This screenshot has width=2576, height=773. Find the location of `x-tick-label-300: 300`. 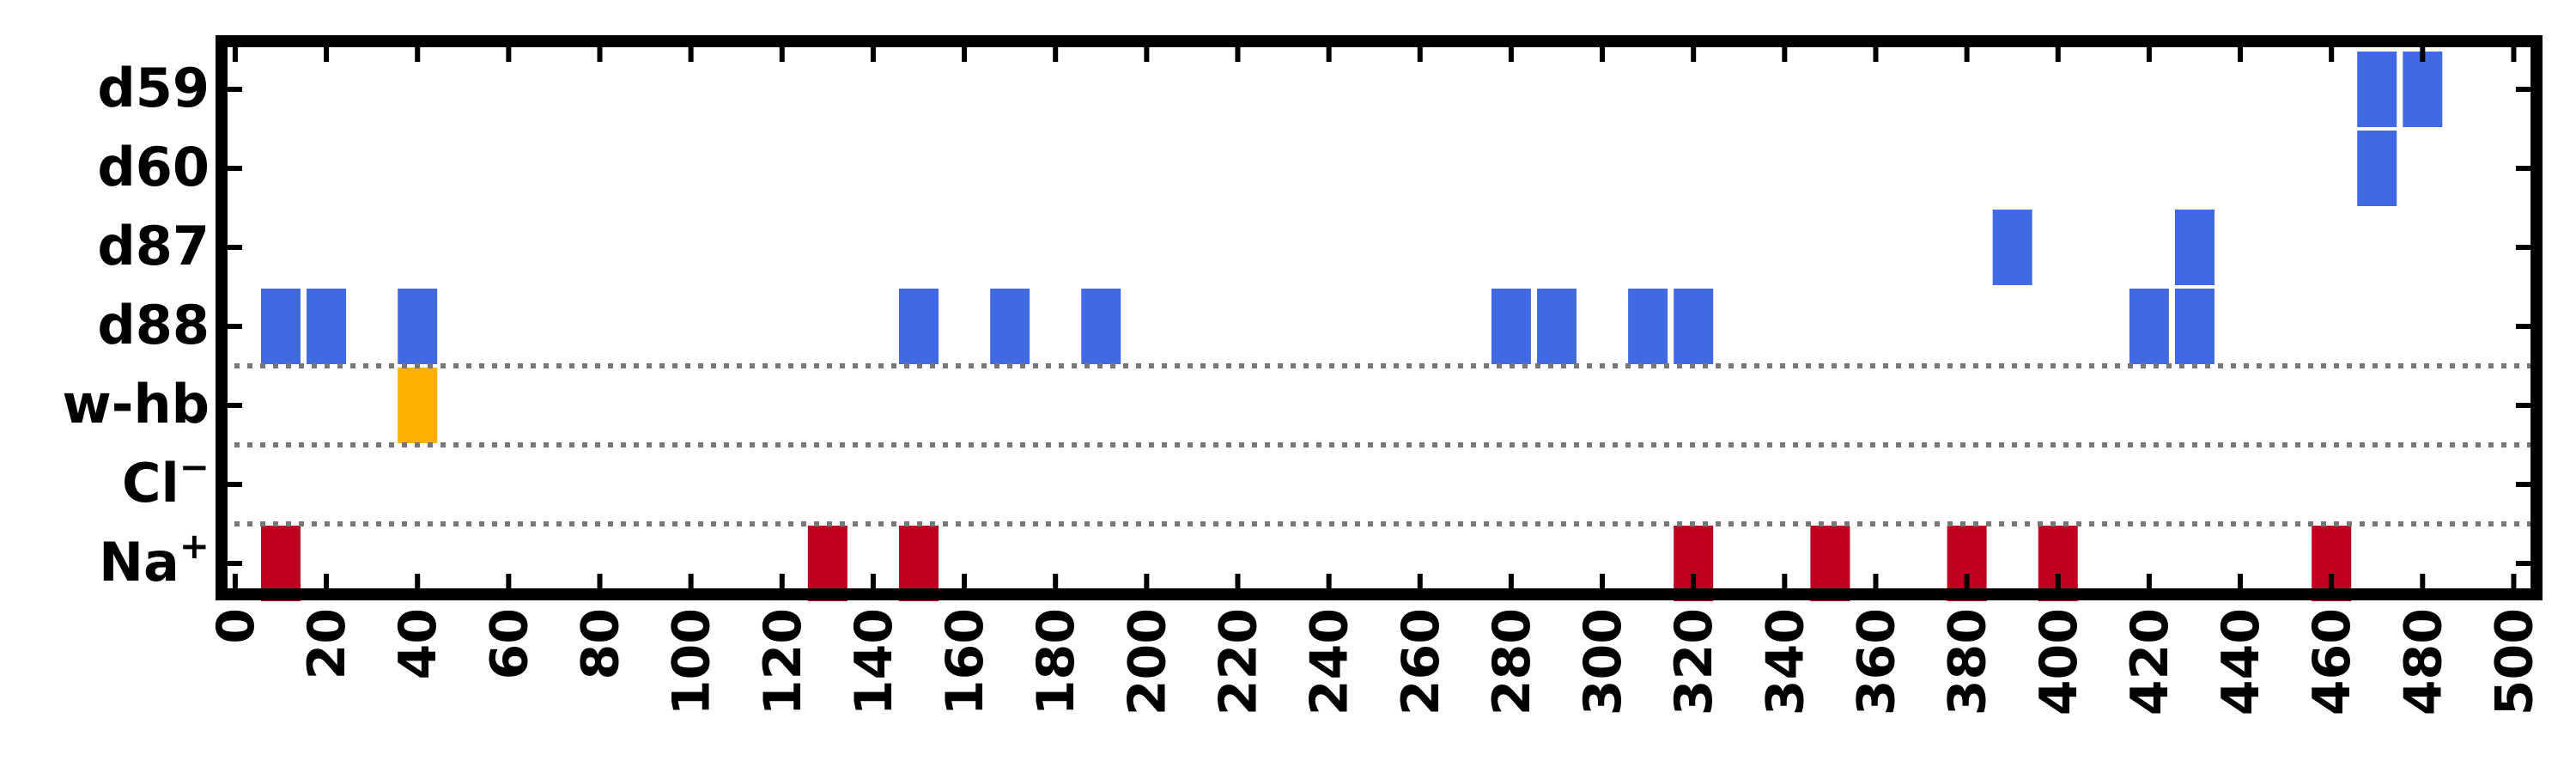

x-tick-label-300: 300 is located at coordinates (1603, 661).